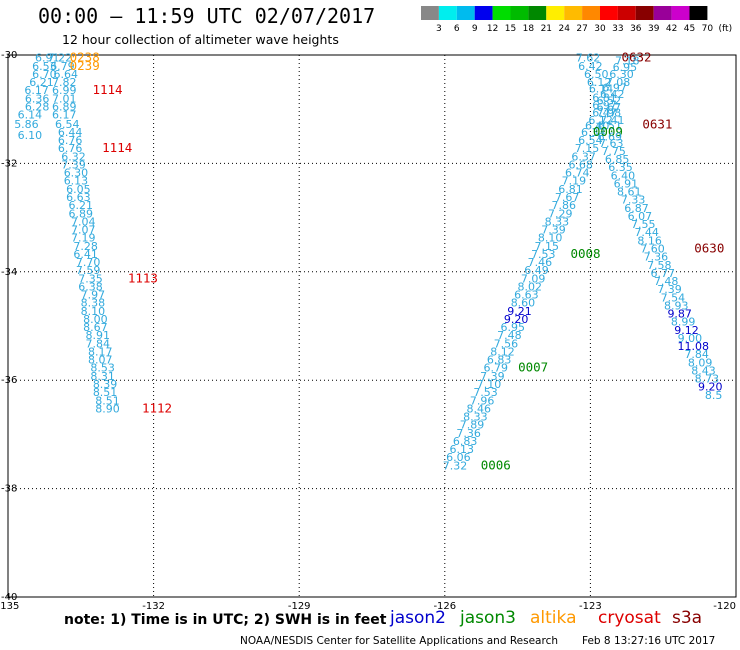 The width and height of the screenshot is (740, 650). What do you see at coordinates (30, 115) in the screenshot?
I see `wave-height-label: 6.14` at bounding box center [30, 115].